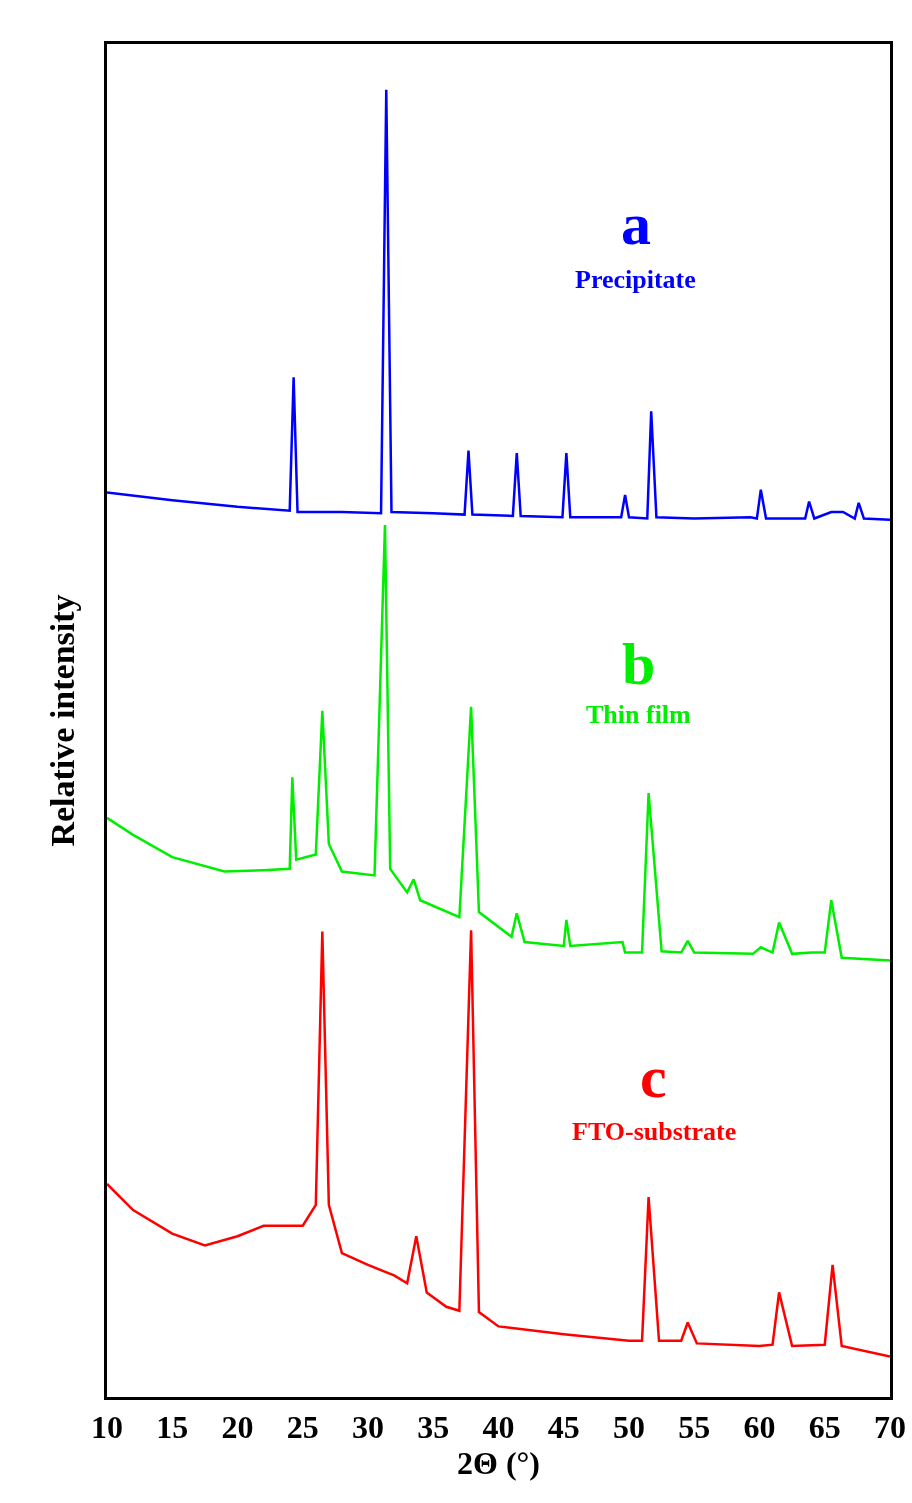  Describe the element at coordinates (498, 1463) in the screenshot. I see `x-axis-title: 2Θ (°)` at that location.